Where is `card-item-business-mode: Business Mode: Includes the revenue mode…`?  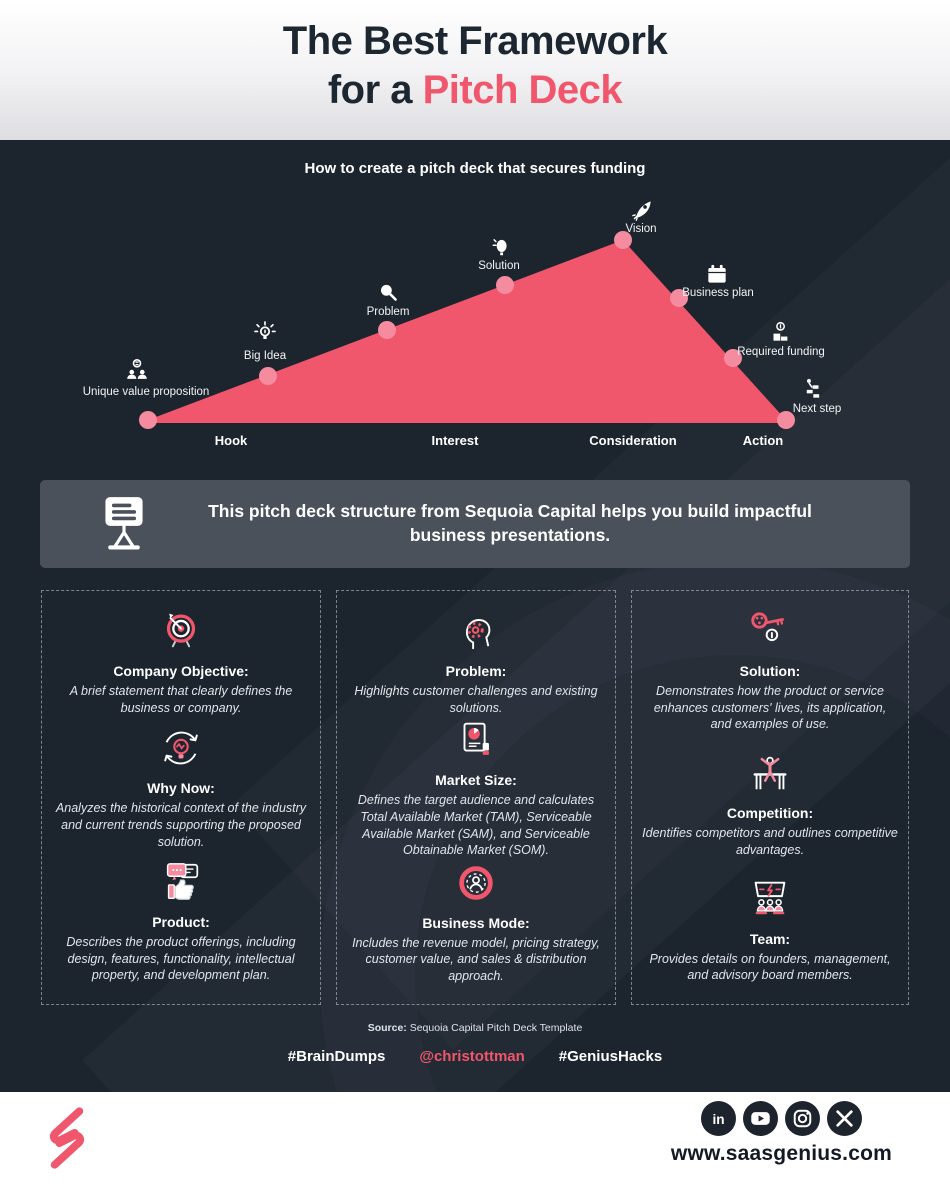 card-item-business-mode: Business Mode: Includes the revenue mode… is located at coordinates (476, 922).